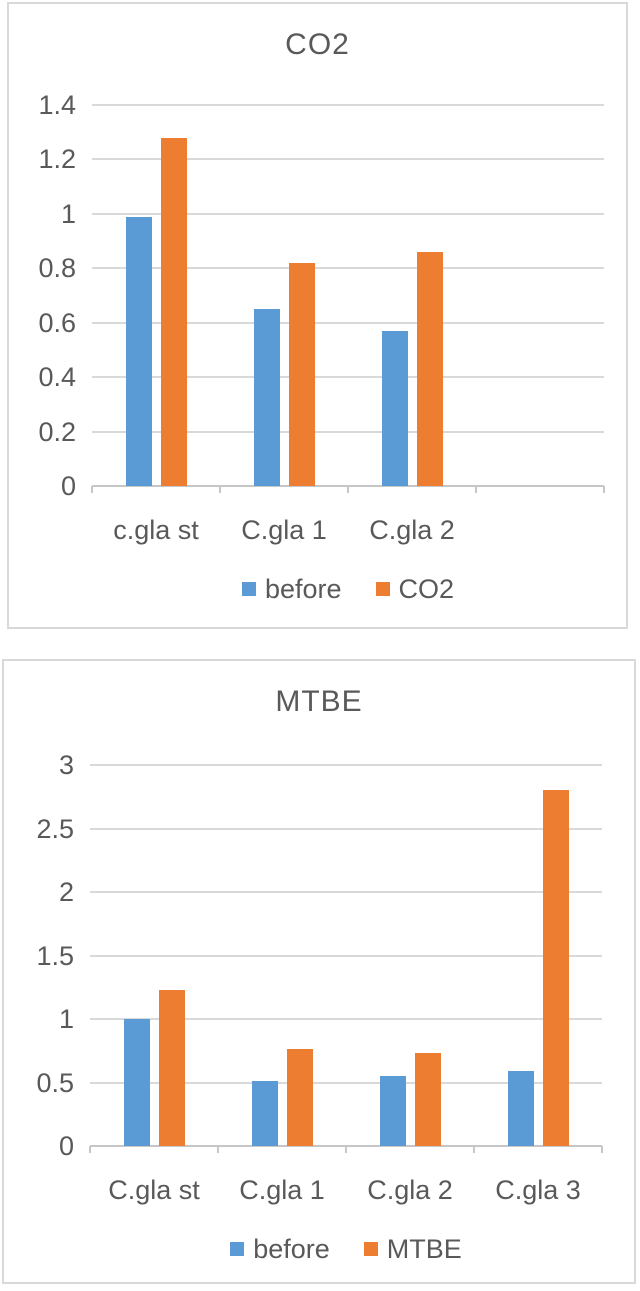 The image size is (640, 1291). Describe the element at coordinates (426, 589) in the screenshot. I see `legend-label-co2: CO2` at that location.